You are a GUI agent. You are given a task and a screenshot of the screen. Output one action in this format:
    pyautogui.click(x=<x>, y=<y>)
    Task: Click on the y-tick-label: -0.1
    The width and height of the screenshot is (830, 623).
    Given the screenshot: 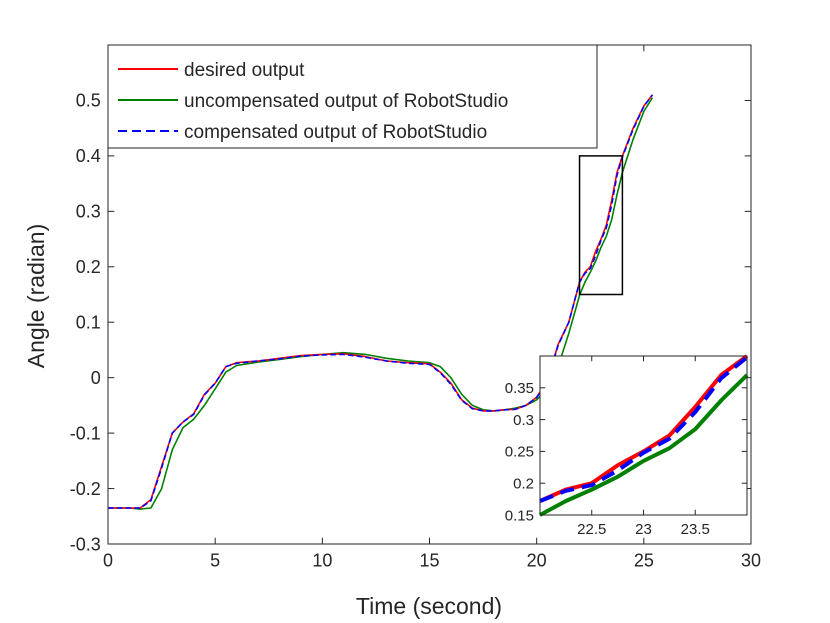 What is the action you would take?
    pyautogui.click(x=85, y=433)
    